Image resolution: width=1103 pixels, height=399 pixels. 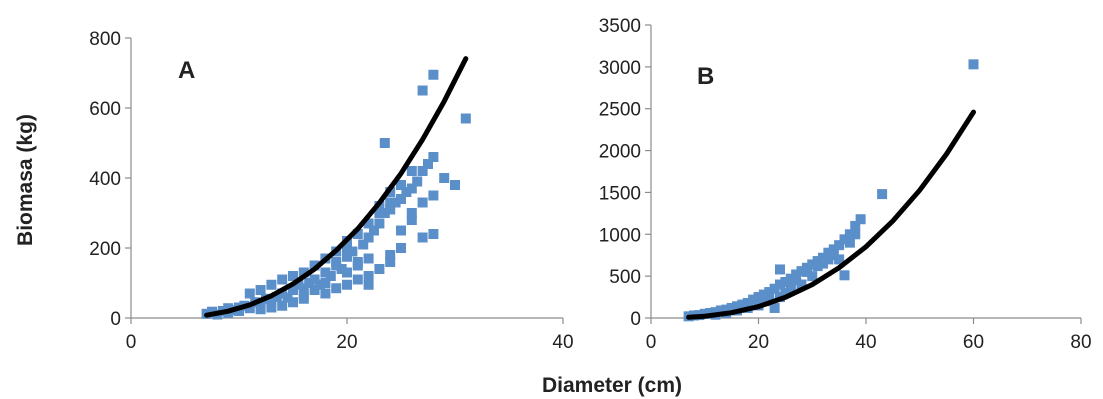 What do you see at coordinates (620, 152) in the screenshot?
I see `y-tick-label: 2000` at bounding box center [620, 152].